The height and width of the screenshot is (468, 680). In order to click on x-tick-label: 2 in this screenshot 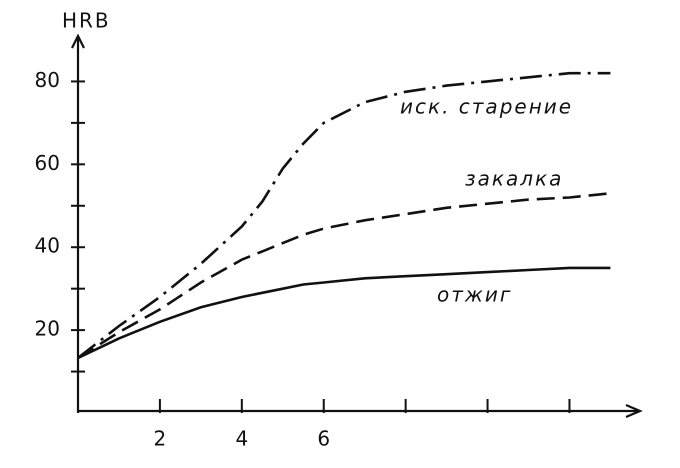, I will do `click(160, 439)`.